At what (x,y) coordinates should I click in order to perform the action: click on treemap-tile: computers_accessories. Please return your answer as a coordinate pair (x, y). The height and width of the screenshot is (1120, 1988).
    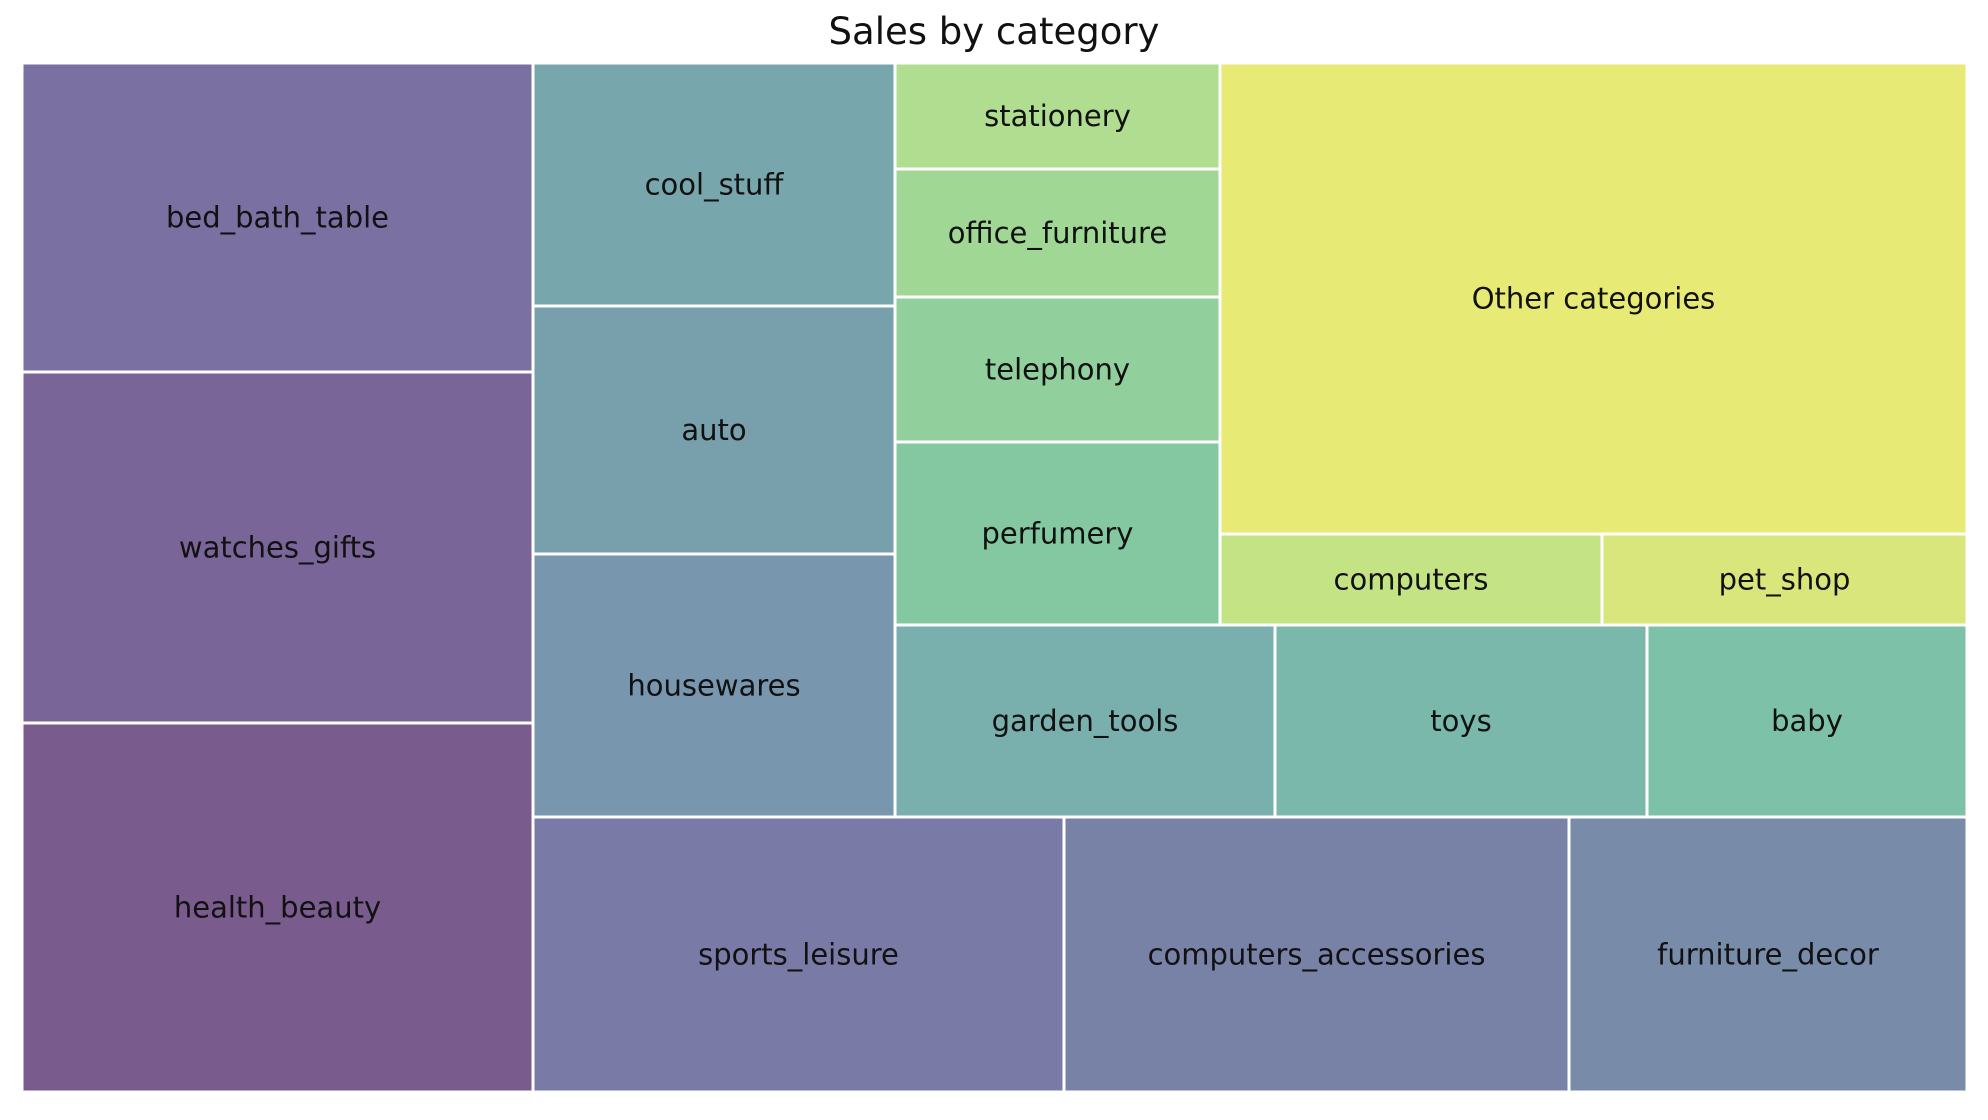
    Looking at the image, I should click on (1316, 954).